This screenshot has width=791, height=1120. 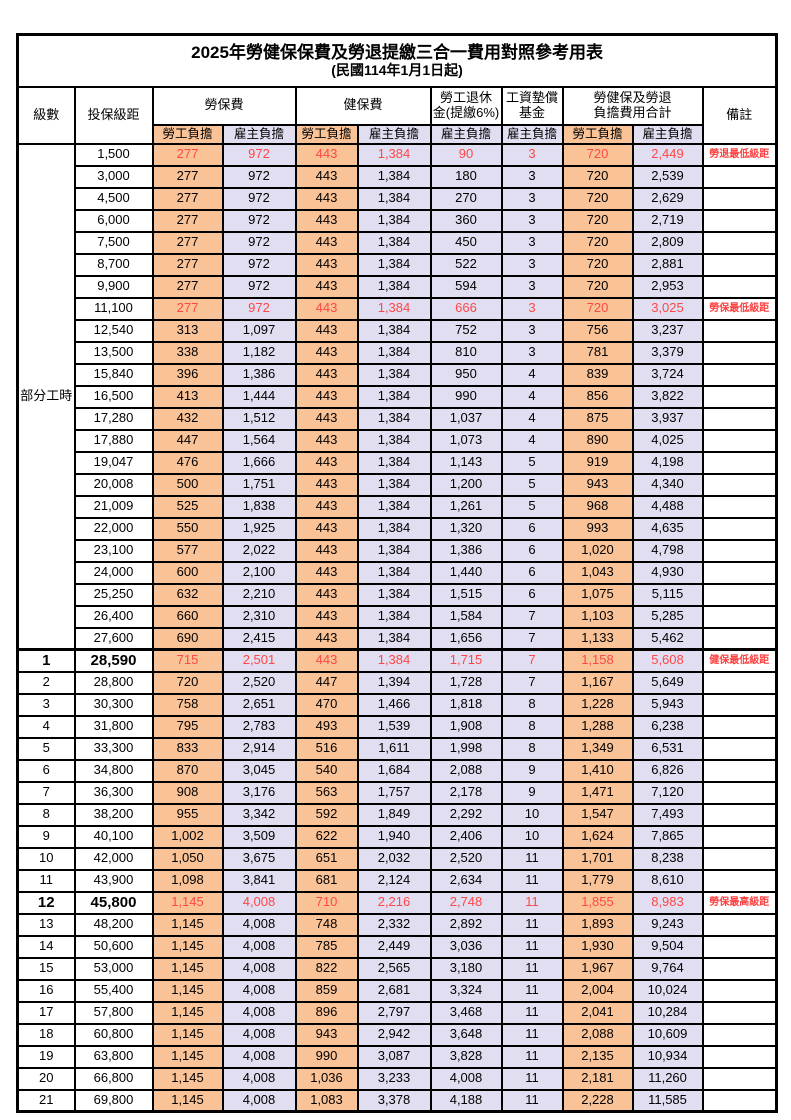 What do you see at coordinates (739, 308) in the screenshot?
I see `remark-cell: 勞保最低級距` at bounding box center [739, 308].